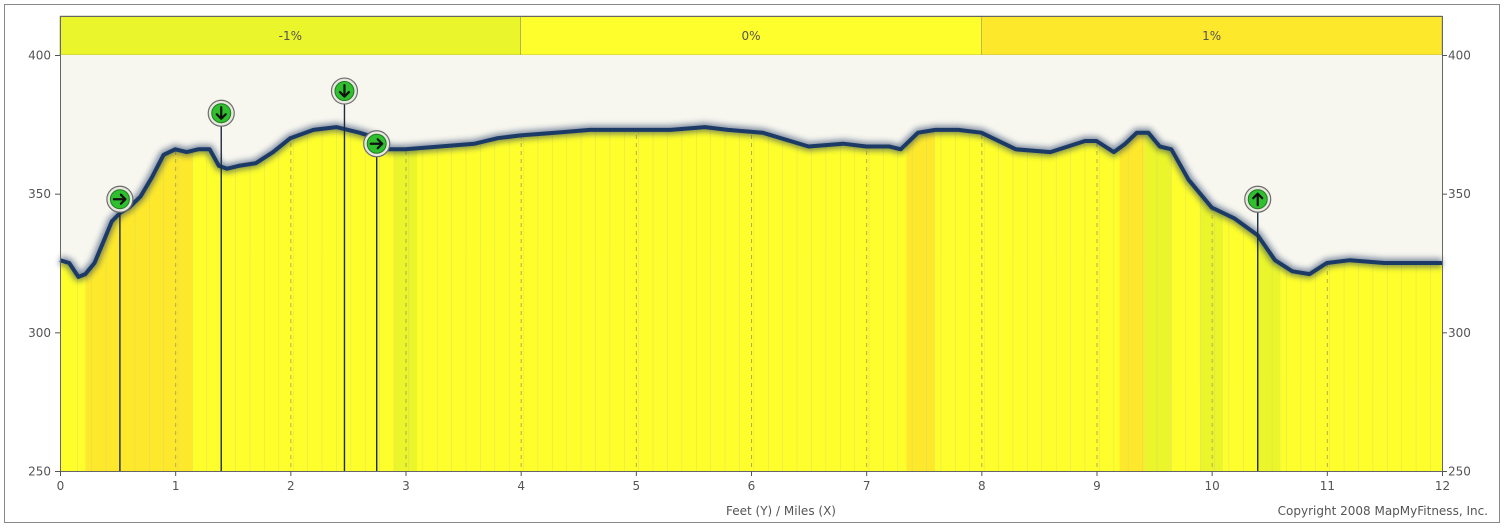  What do you see at coordinates (867, 486) in the screenshot?
I see `x-tick-label: 7` at bounding box center [867, 486].